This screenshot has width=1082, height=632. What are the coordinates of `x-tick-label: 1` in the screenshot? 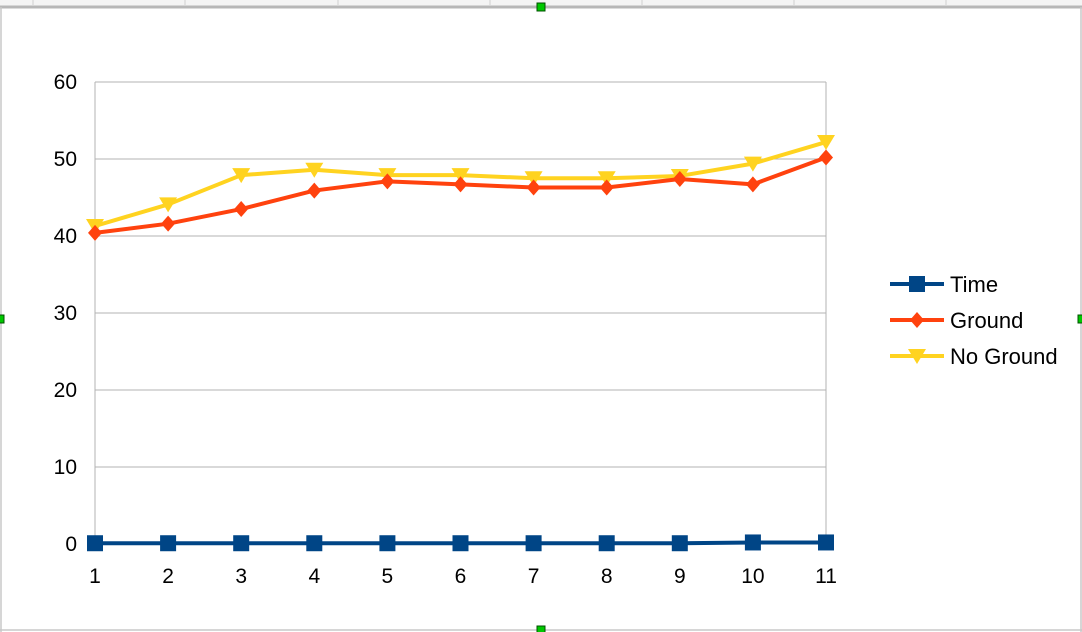 It's located at (95, 576).